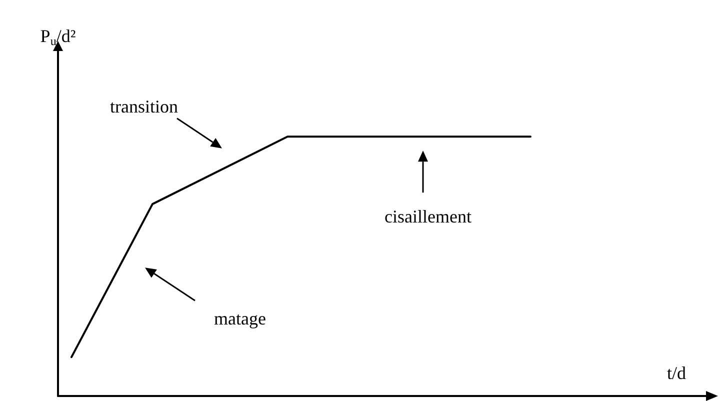 The width and height of the screenshot is (725, 401). What do you see at coordinates (240, 318) in the screenshot?
I see `annotation: matage` at bounding box center [240, 318].